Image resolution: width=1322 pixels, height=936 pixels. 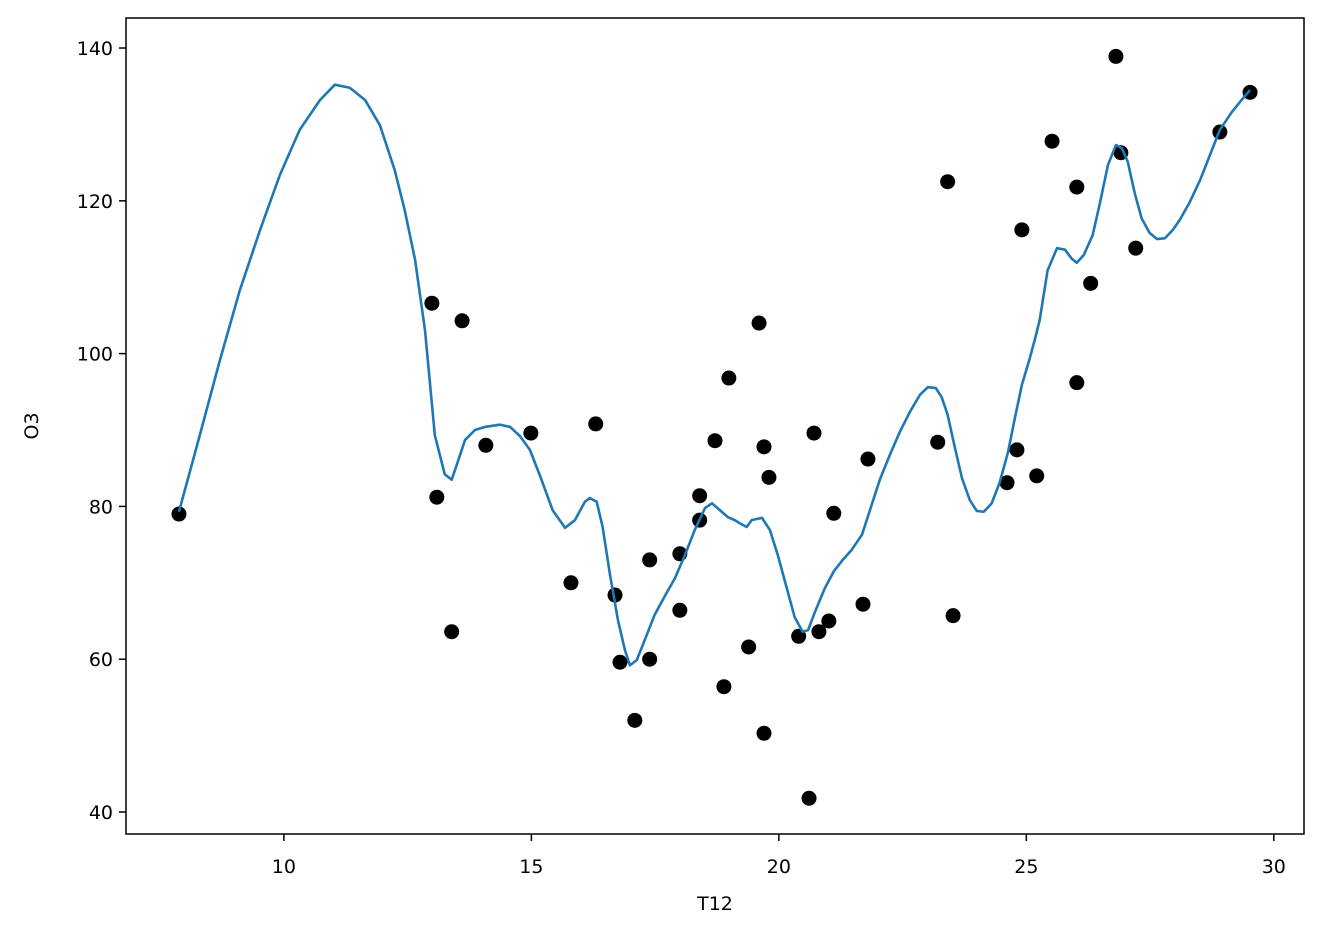 What do you see at coordinates (95, 202) in the screenshot?
I see `y-tick-label: 120` at bounding box center [95, 202].